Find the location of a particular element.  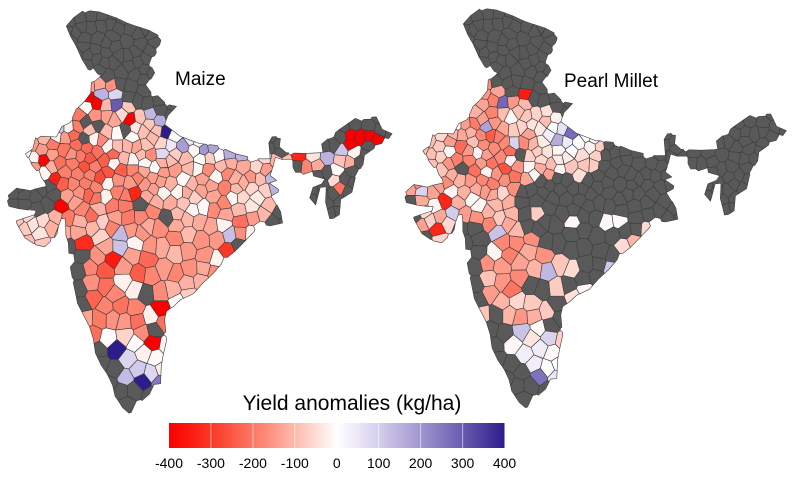

svg-text: 200 is located at coordinates (421, 463).